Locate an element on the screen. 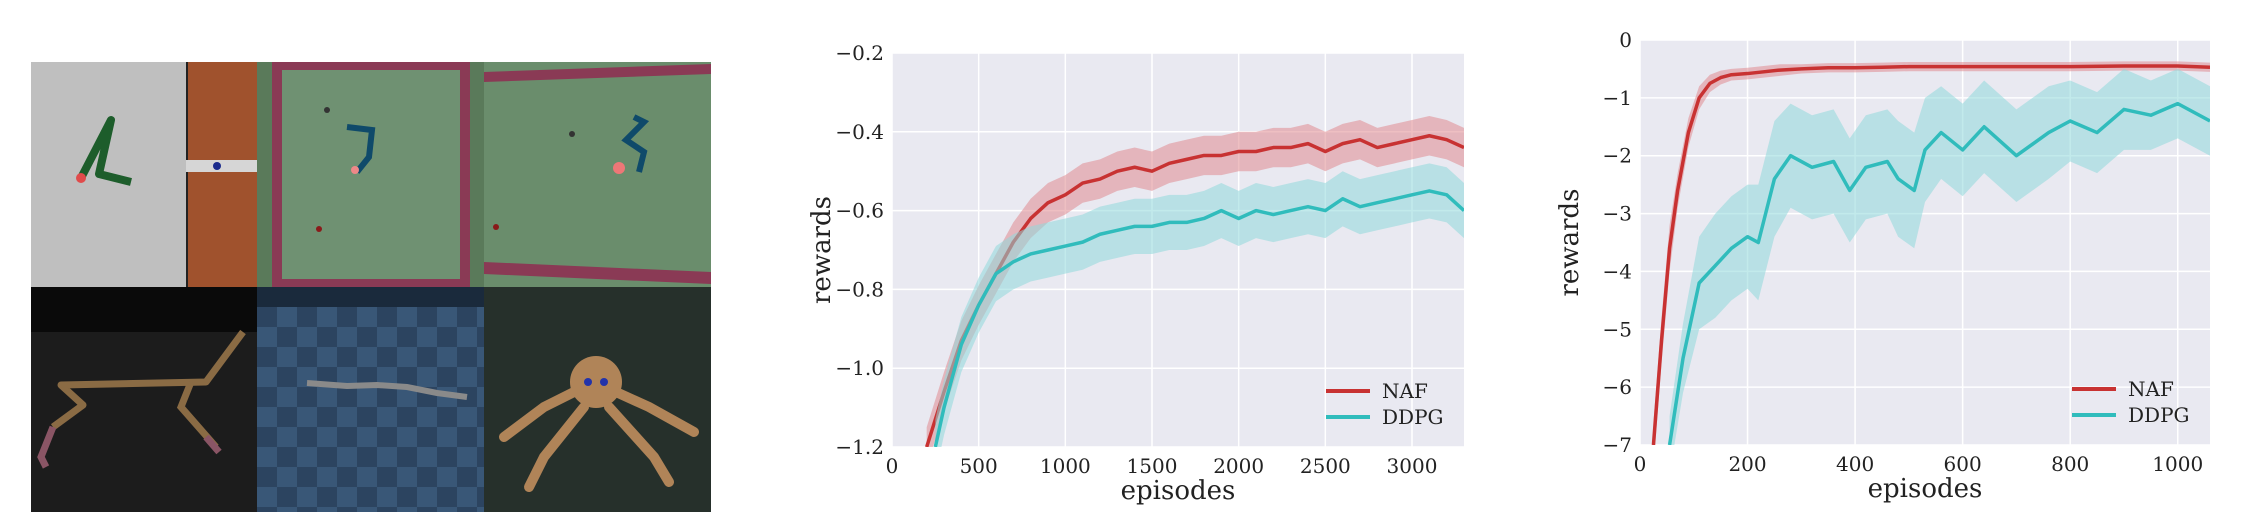 This screenshot has height=530, width=2250. ant-scene is located at coordinates (597, 399).